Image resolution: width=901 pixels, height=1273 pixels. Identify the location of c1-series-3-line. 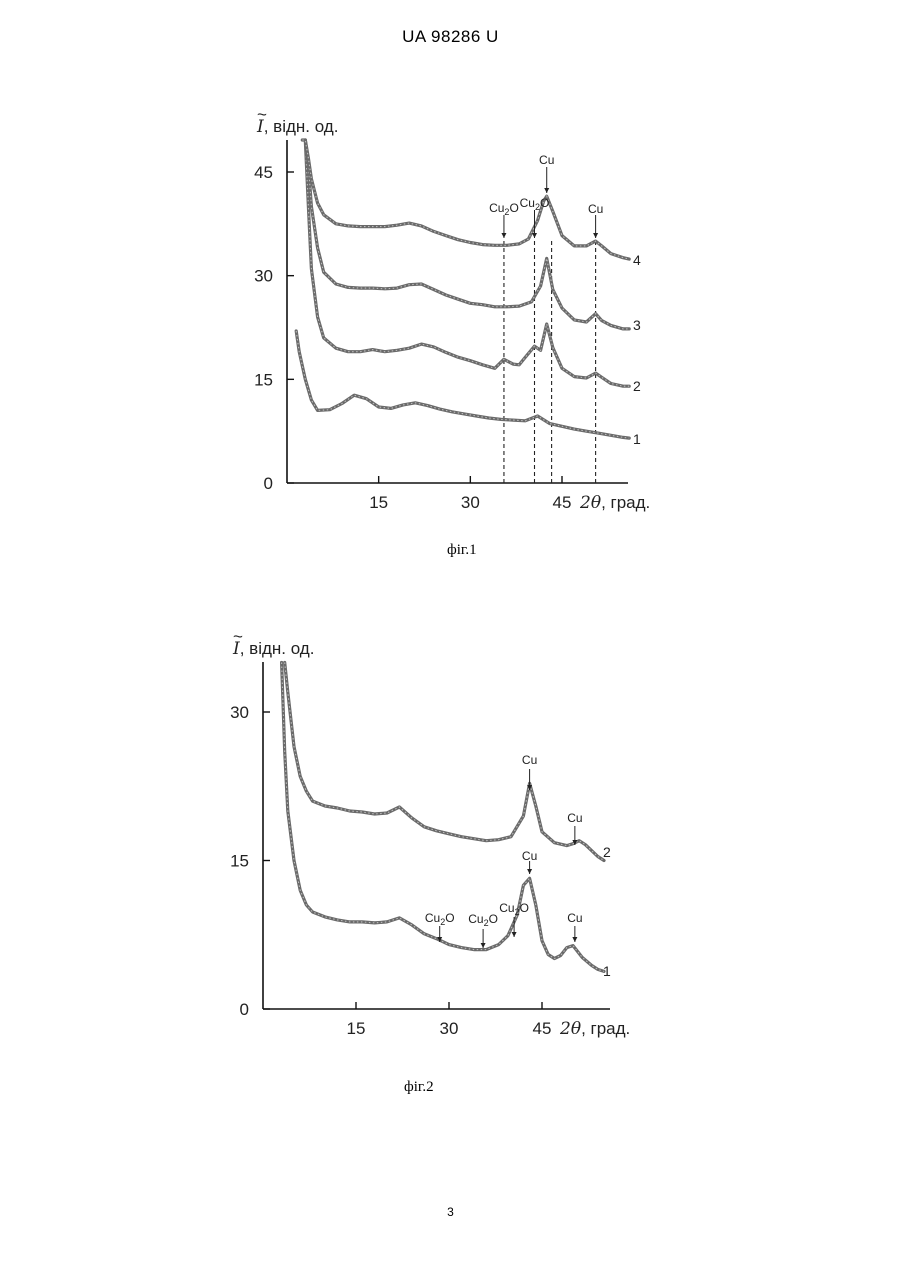
(467, 234).